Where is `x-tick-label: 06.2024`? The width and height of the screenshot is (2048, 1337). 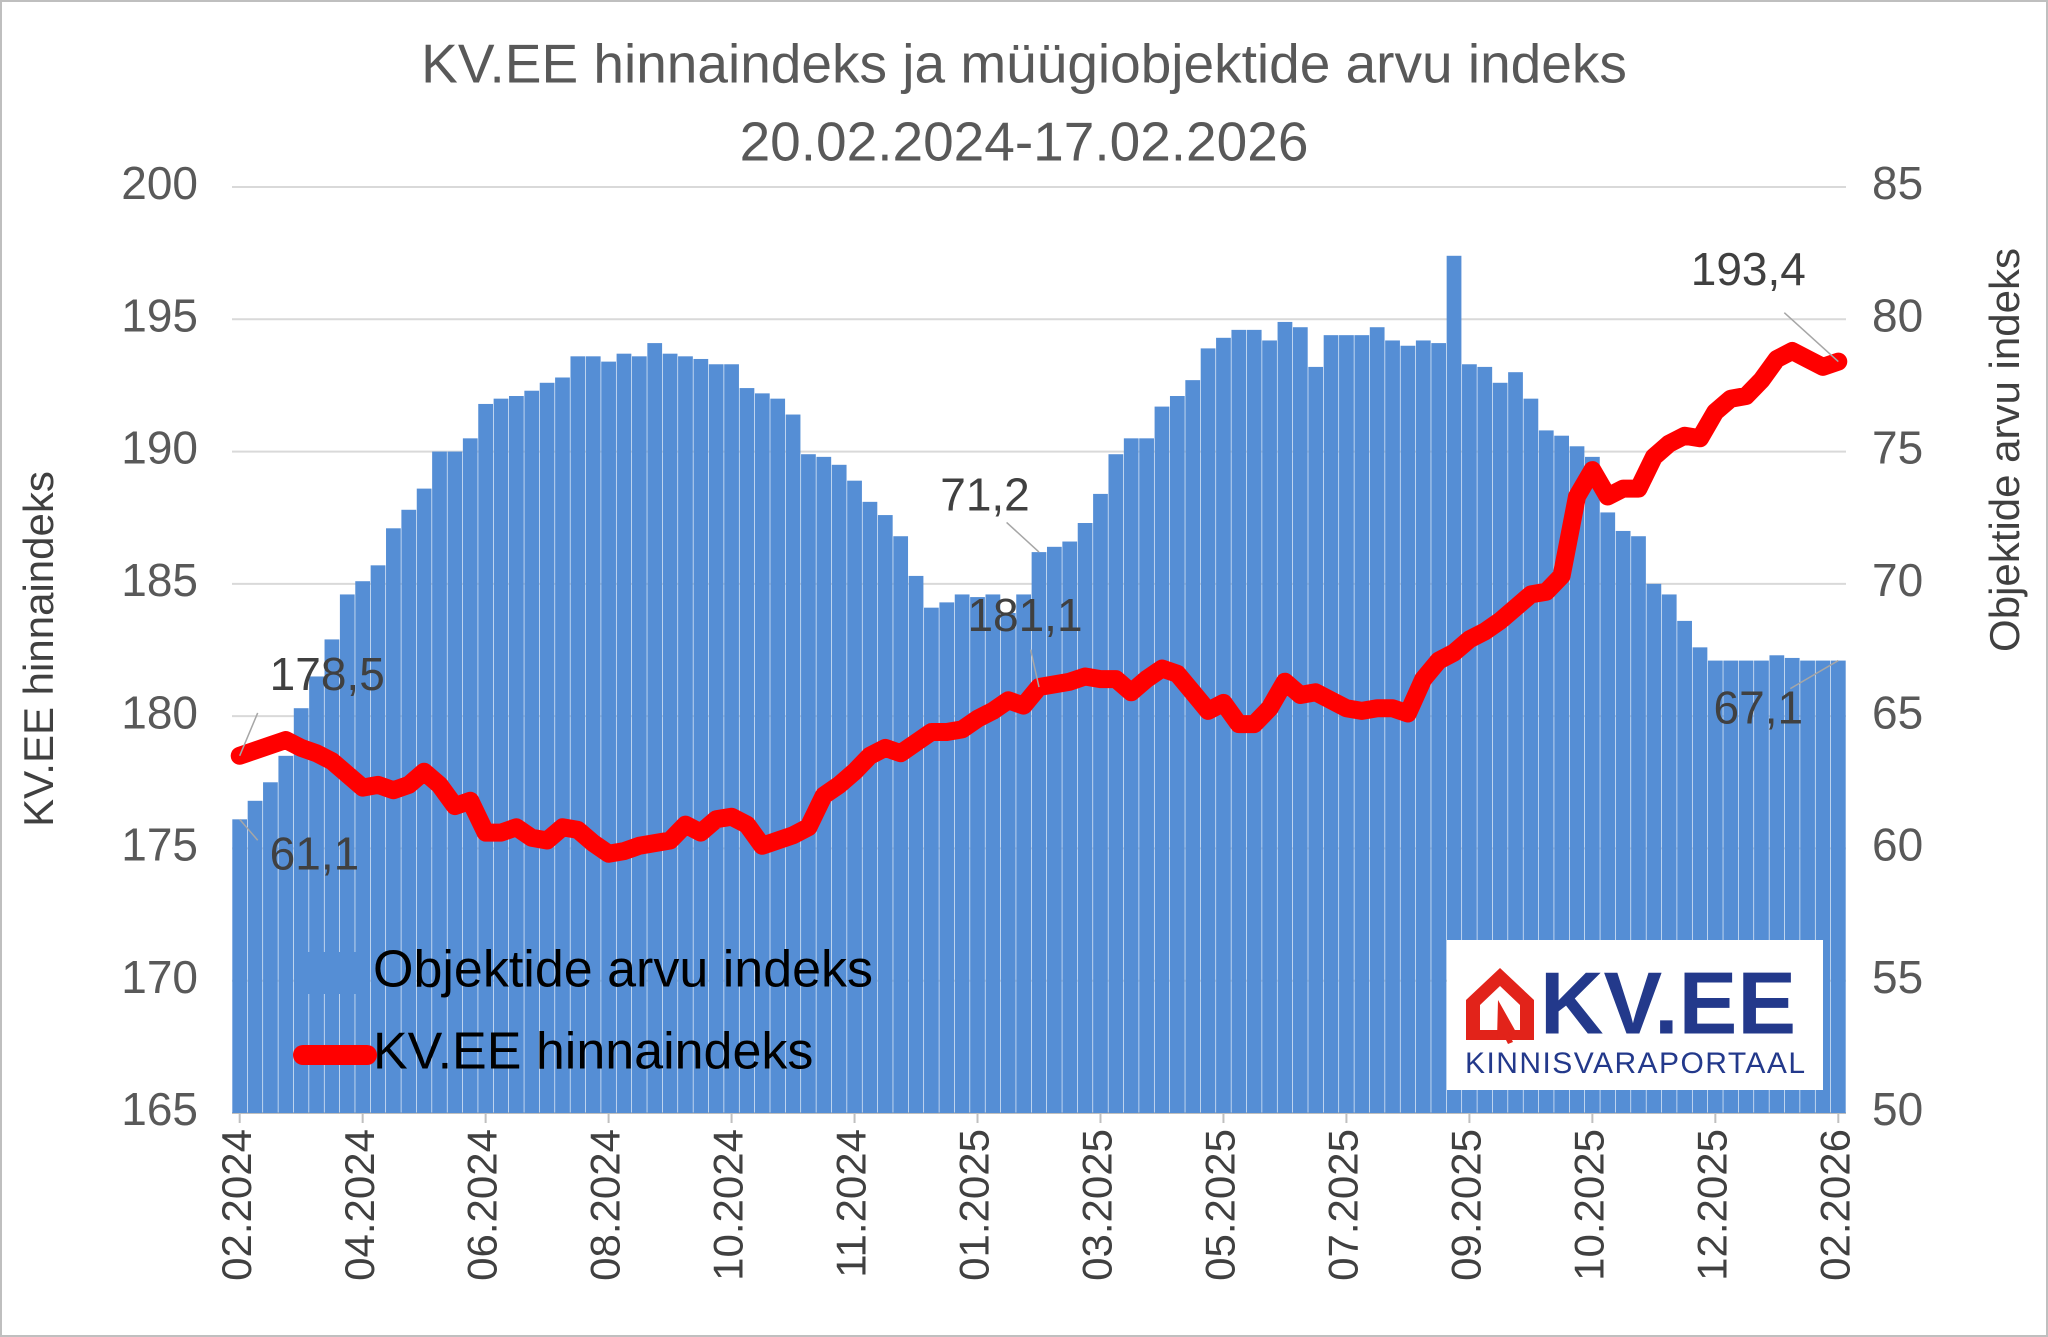
x-tick-label: 06.2024 is located at coordinates (482, 1205).